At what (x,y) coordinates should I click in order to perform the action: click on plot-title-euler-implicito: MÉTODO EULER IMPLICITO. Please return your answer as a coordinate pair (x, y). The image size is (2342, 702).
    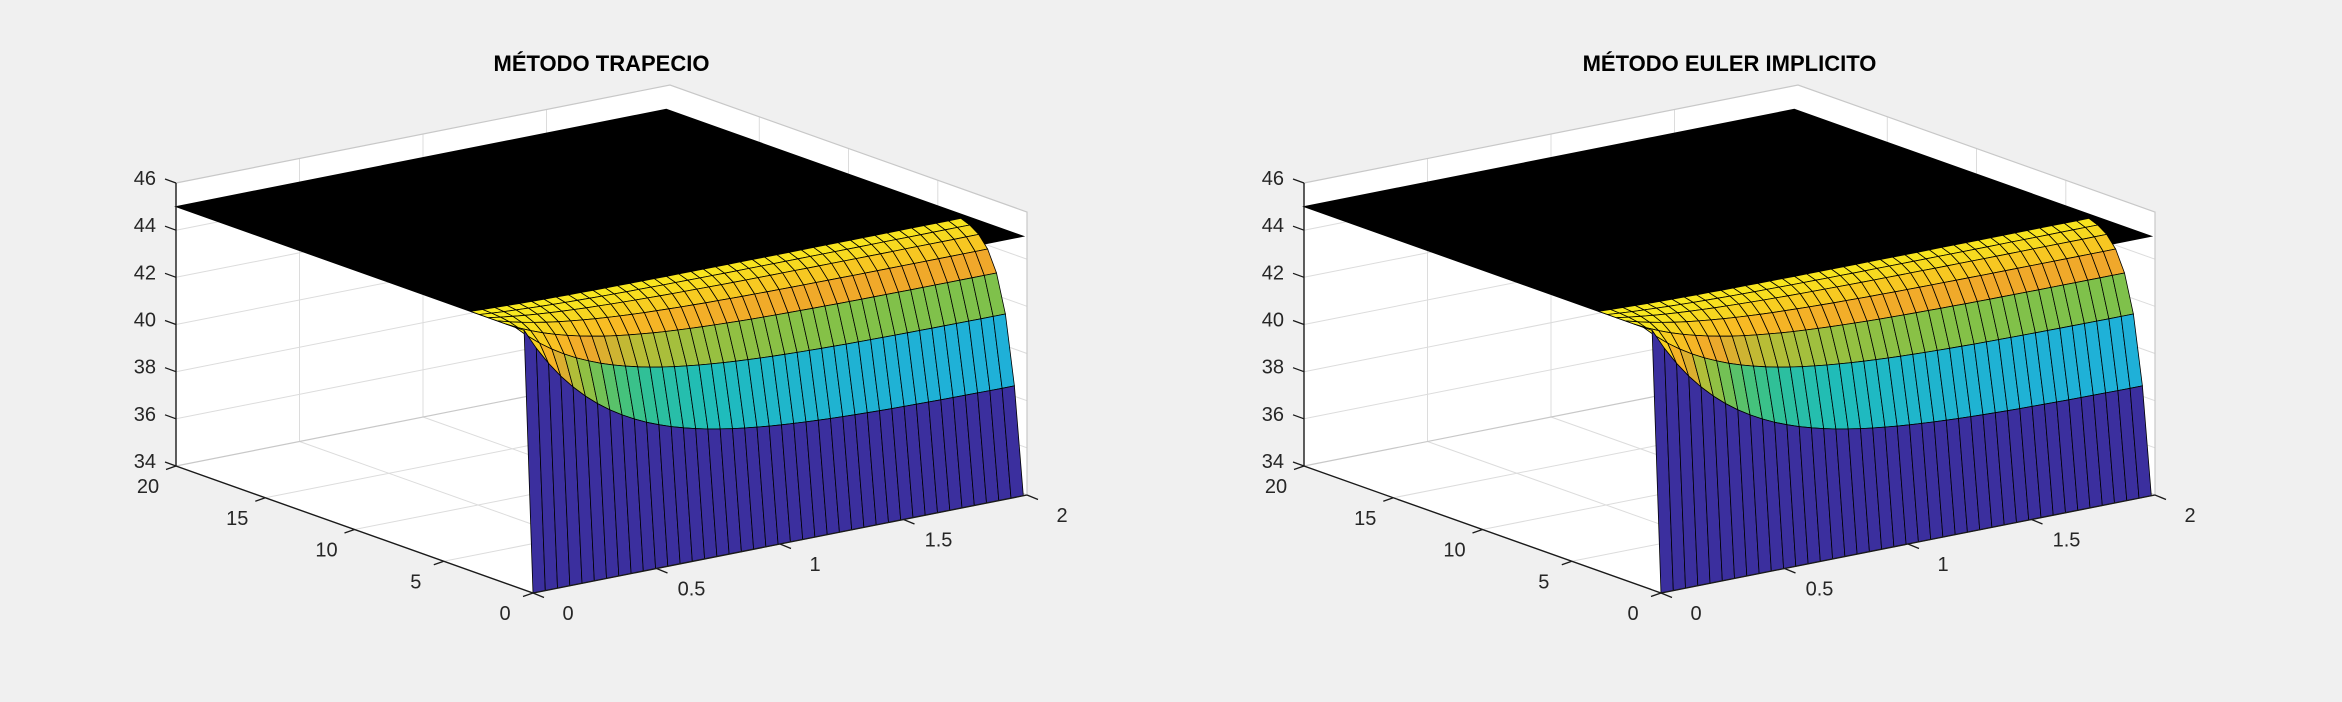
    Looking at the image, I should click on (1729, 63).